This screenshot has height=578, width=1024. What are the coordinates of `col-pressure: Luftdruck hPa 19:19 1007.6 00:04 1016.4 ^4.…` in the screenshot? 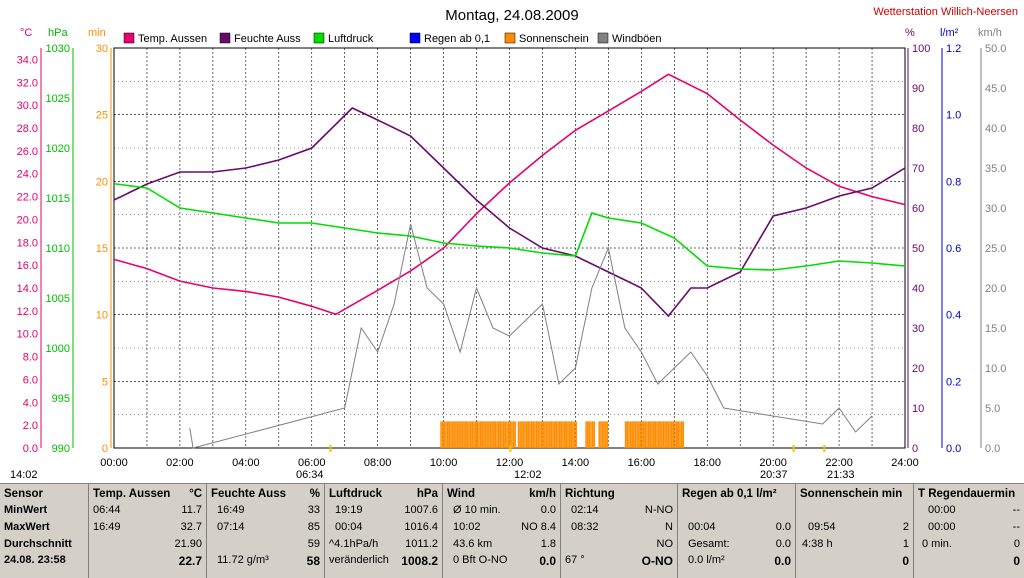 It's located at (384, 531).